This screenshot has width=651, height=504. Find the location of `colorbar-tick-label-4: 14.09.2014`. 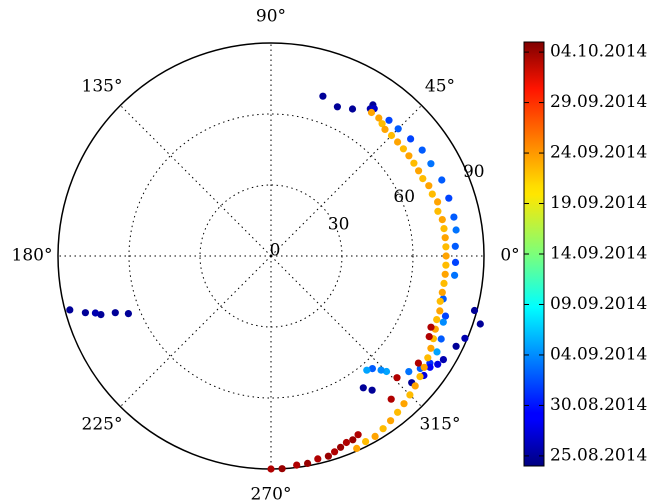

colorbar-tick-label-4: 14.09.2014 is located at coordinates (598, 254).